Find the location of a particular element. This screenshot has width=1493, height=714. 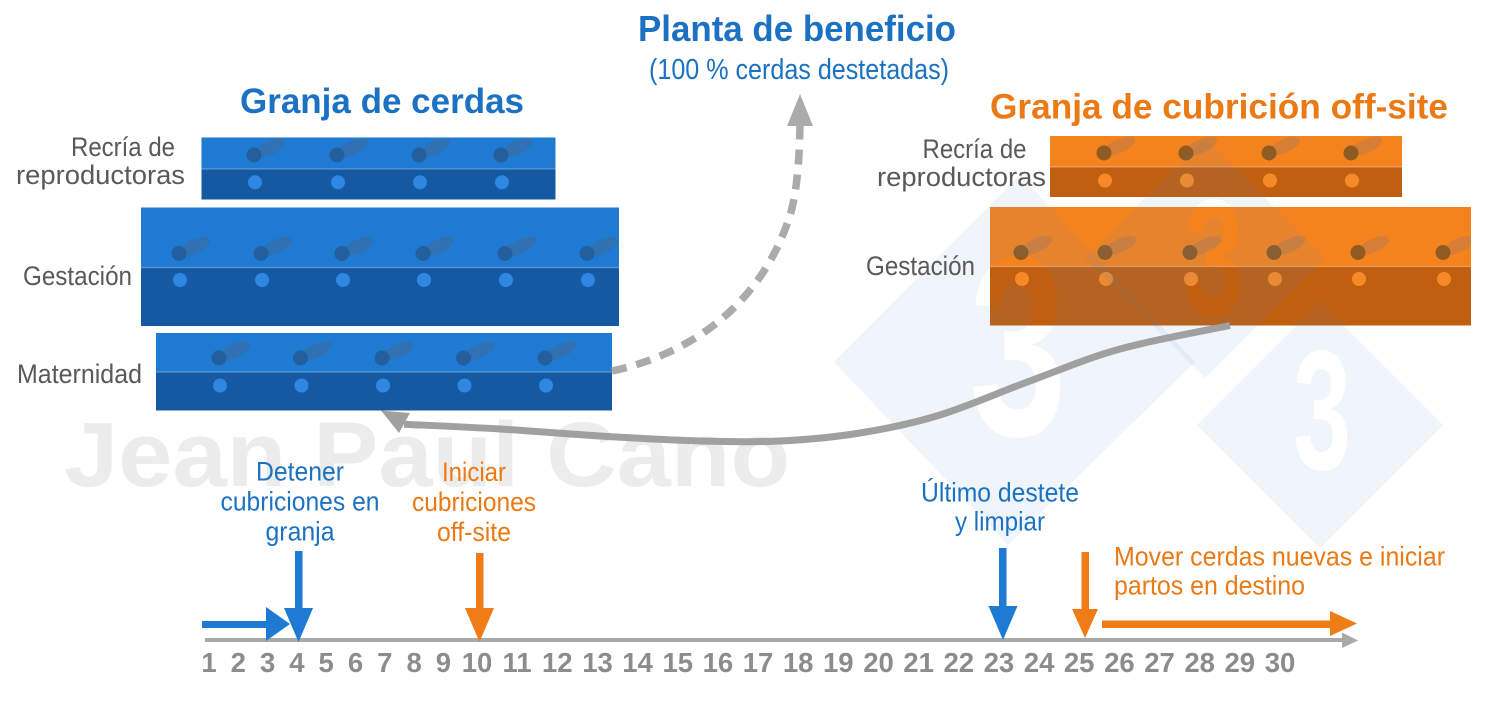

svg-text: 25 is located at coordinates (1079, 662).